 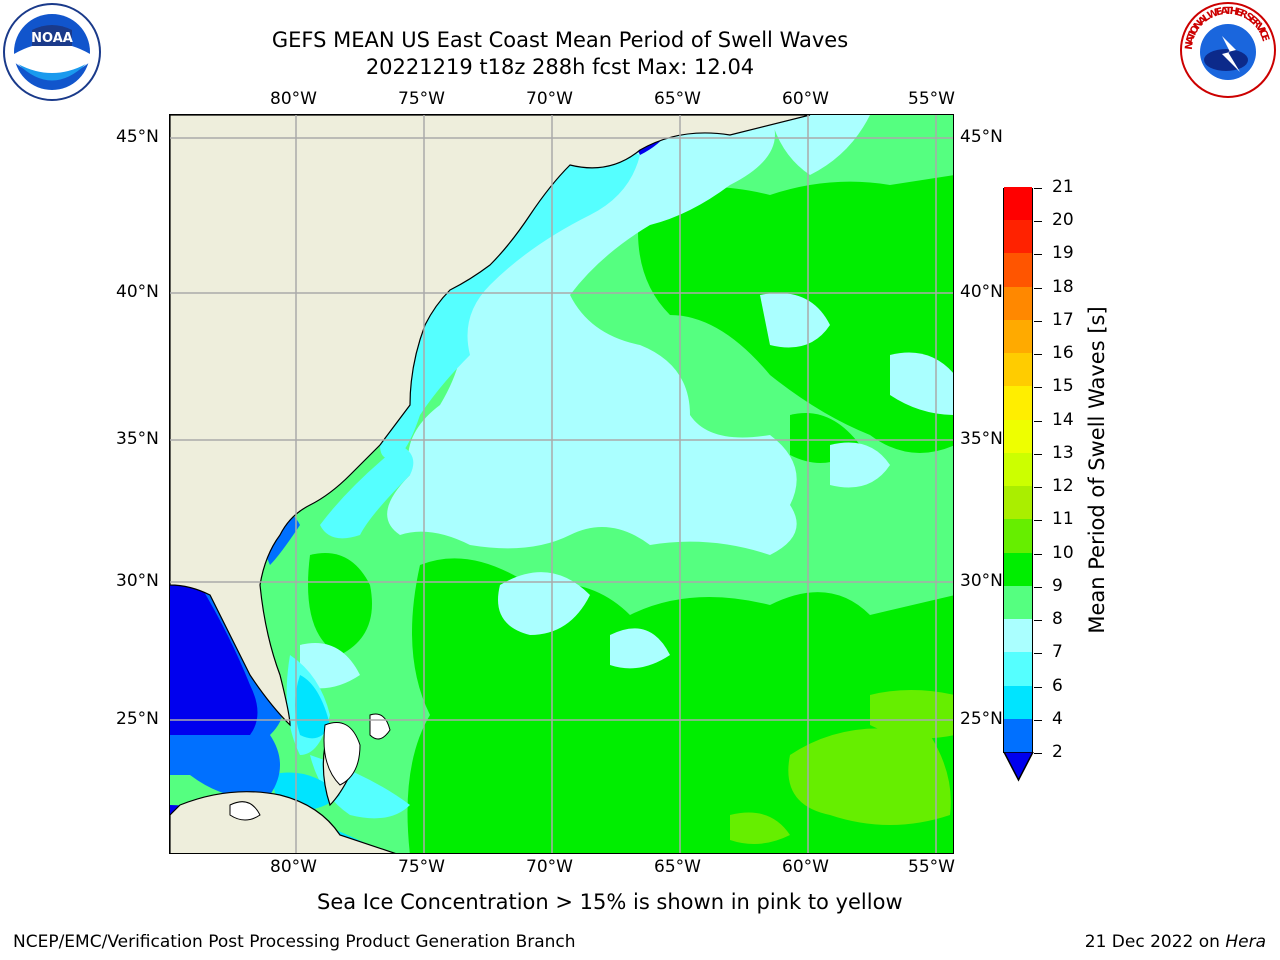 What do you see at coordinates (1018, 767) in the screenshot?
I see `colorbar-extend-arrow` at bounding box center [1018, 767].